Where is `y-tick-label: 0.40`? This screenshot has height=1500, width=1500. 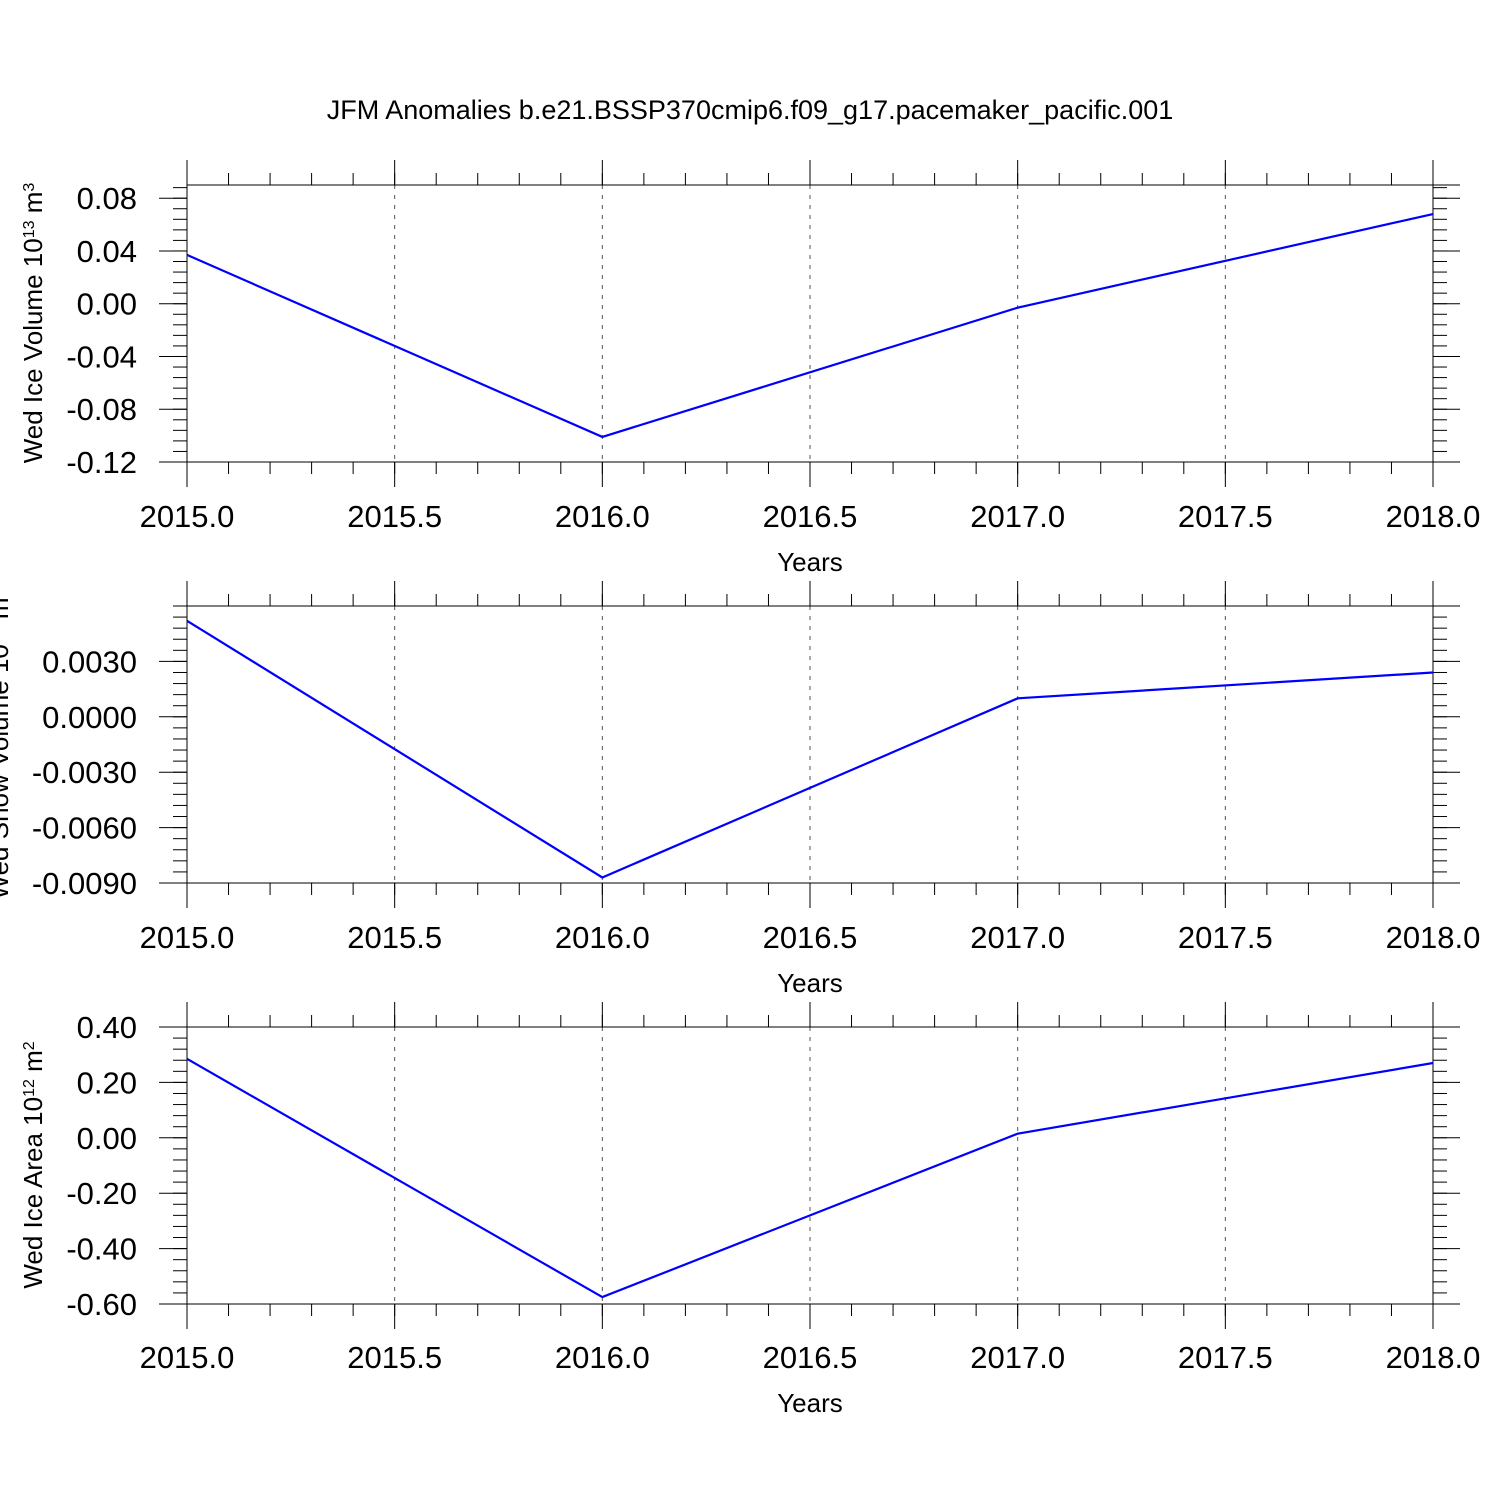 y-tick-label: 0.40 is located at coordinates (107, 1027).